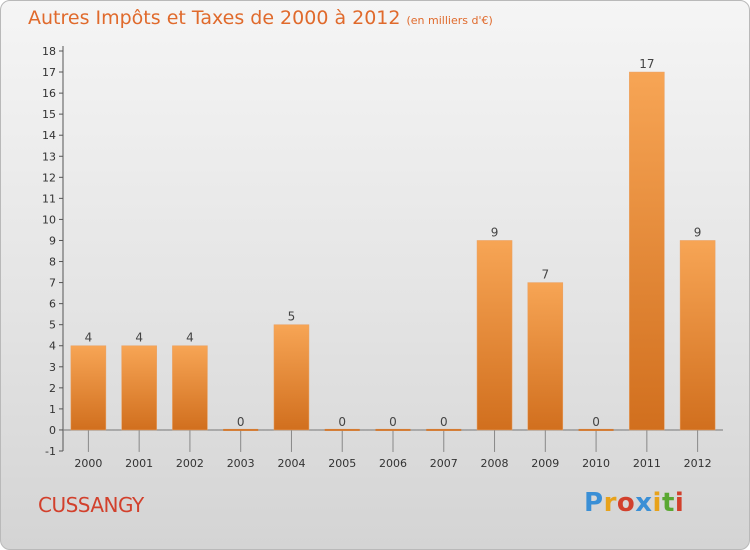 This screenshot has width=750, height=550. Describe the element at coordinates (49, 156) in the screenshot. I see `y-tick-label: 13` at that location.